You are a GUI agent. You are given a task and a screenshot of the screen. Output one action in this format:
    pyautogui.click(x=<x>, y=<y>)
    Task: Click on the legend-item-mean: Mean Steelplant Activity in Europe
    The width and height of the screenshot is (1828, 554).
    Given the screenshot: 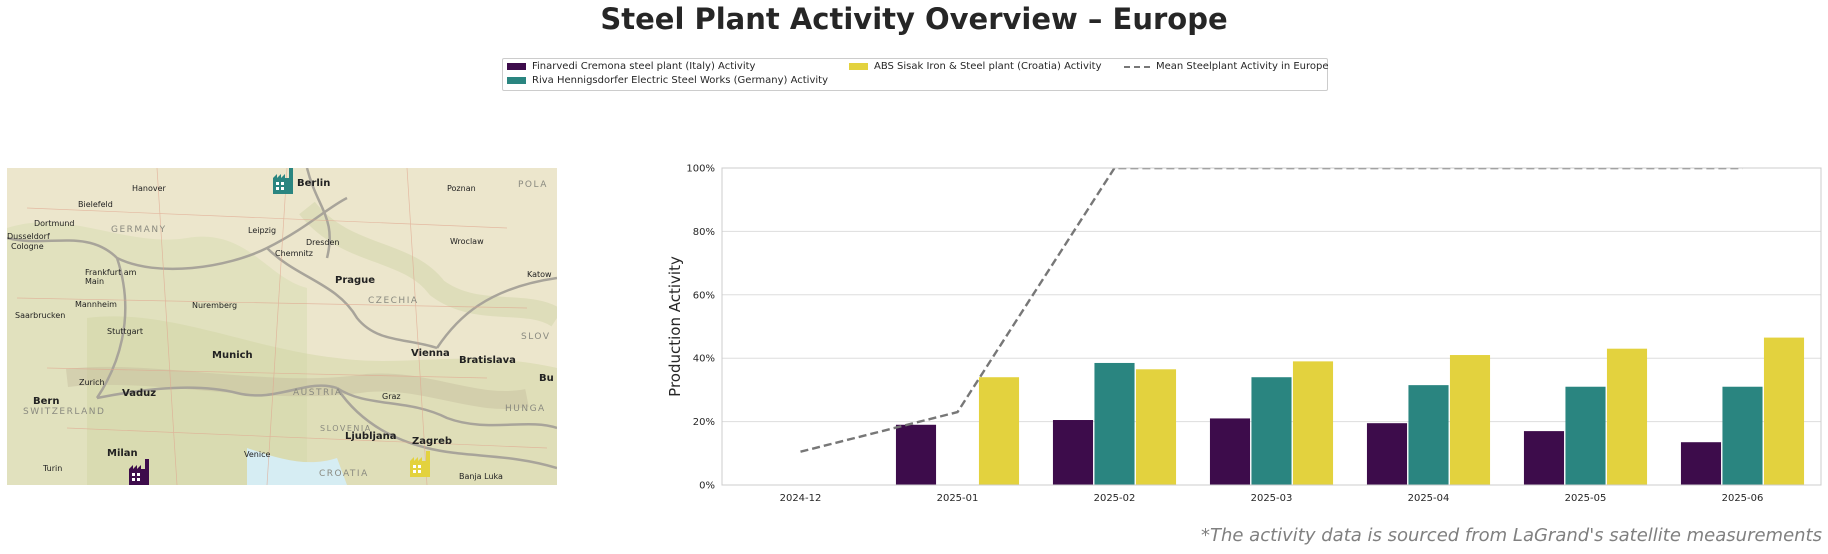 What is the action you would take?
    pyautogui.click(x=1226, y=66)
    